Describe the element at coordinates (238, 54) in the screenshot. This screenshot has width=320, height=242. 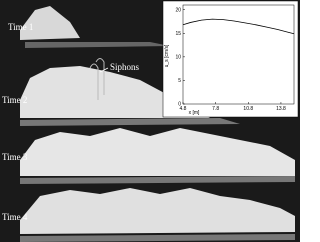
I see `plot-area` at that location.